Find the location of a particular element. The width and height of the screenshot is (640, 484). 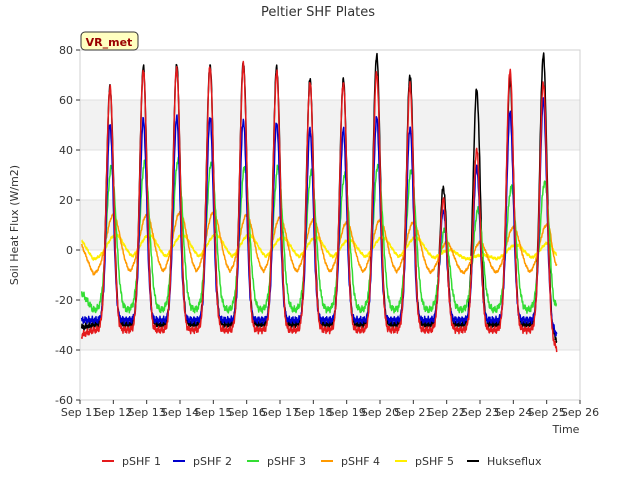

x-tick-label: Sep 25 is located at coordinates (547, 412).